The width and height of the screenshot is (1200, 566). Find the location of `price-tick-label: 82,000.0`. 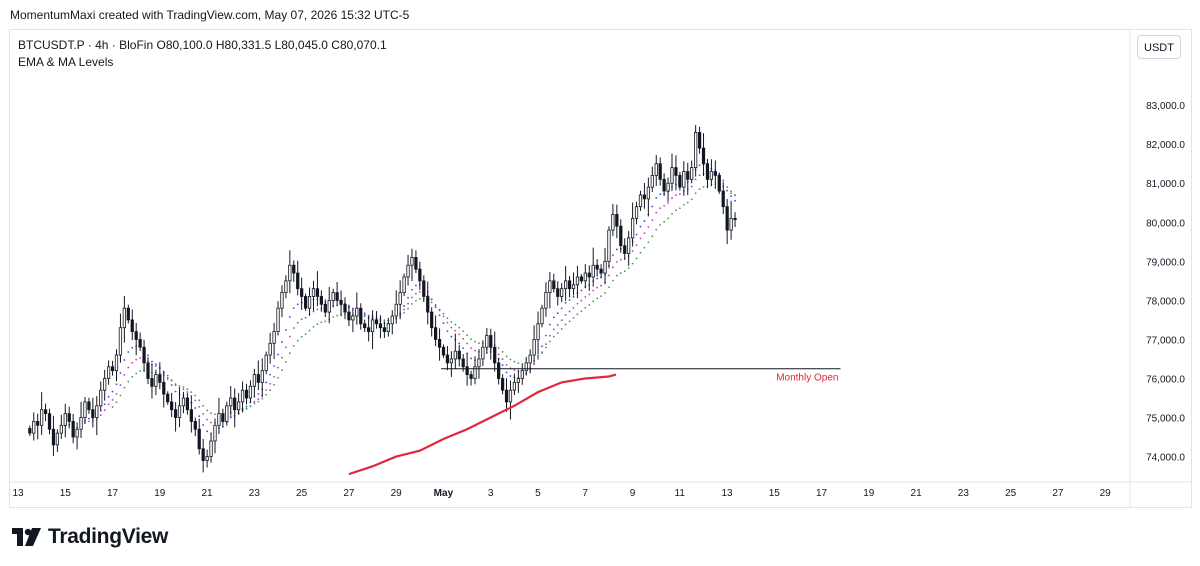

price-tick-label: 82,000.0 is located at coordinates (1165, 145).